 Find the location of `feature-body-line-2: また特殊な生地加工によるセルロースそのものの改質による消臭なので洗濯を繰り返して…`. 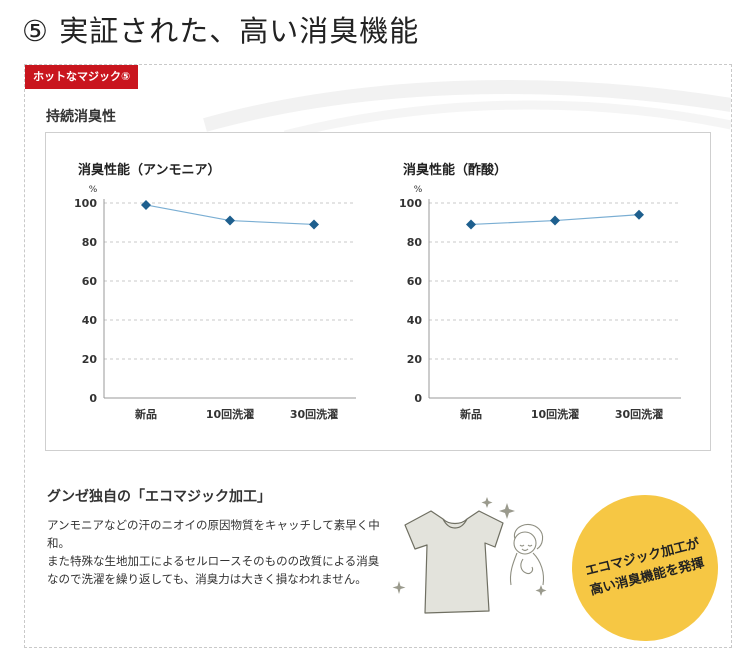

feature-body-line-2: また特殊な生地加工によるセルロースそのものの改質による消臭なので洗濯を繰り返して… is located at coordinates (213, 570).